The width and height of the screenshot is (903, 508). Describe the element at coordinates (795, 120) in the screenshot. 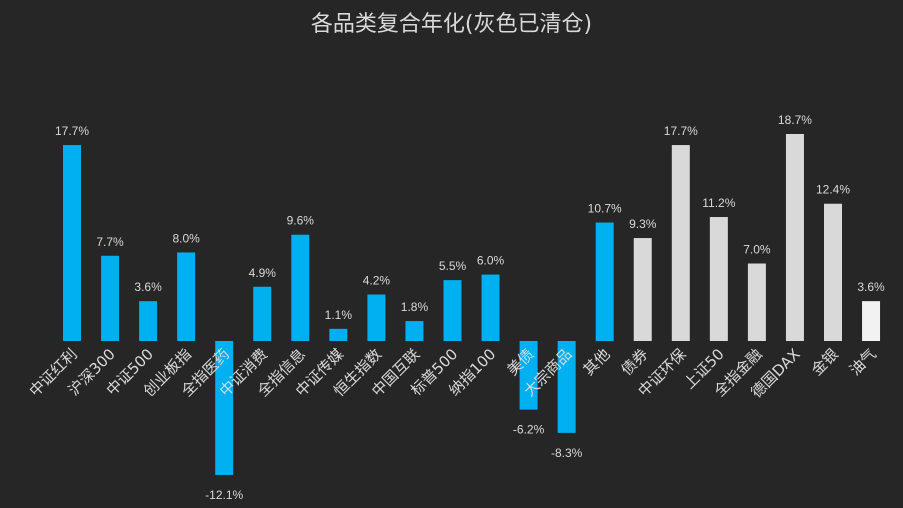

I see `data-label: 18.7%` at that location.